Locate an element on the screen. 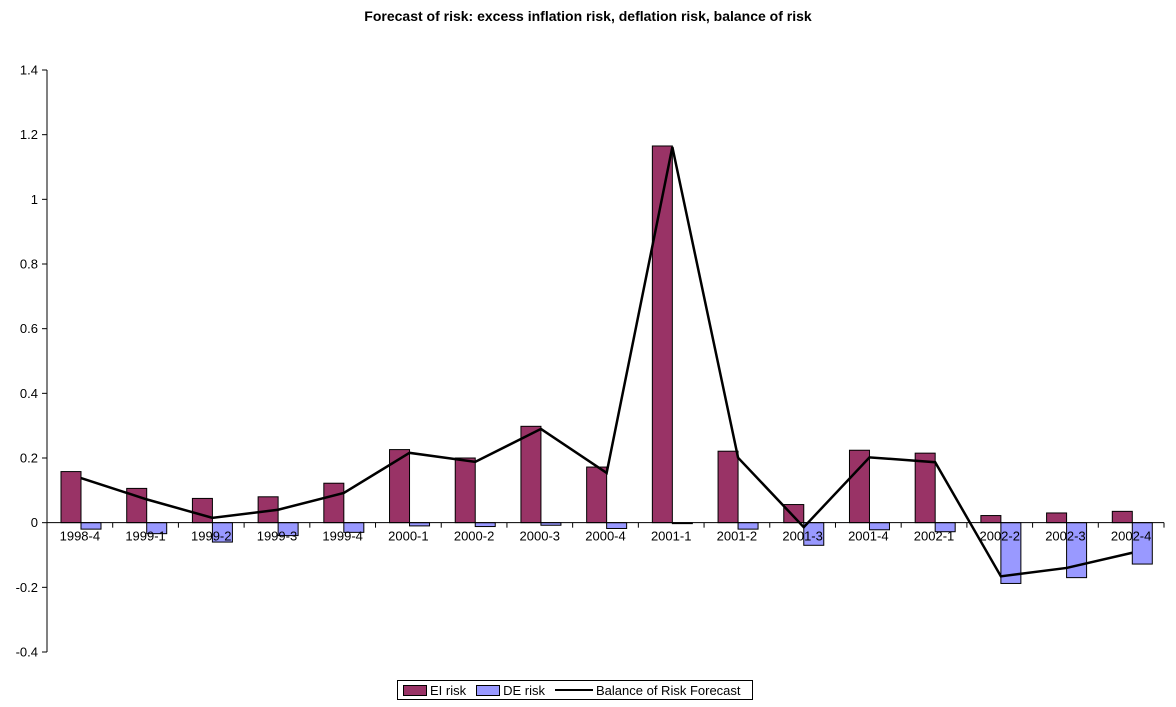 This screenshot has width=1176, height=707. x-tick-label: 2002-1 is located at coordinates (934, 536).